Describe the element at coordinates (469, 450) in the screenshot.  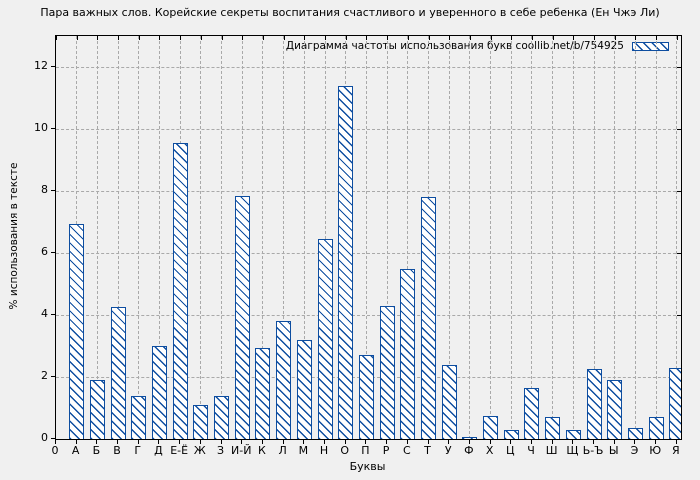
I see `x-tick-label: Ф` at that location.